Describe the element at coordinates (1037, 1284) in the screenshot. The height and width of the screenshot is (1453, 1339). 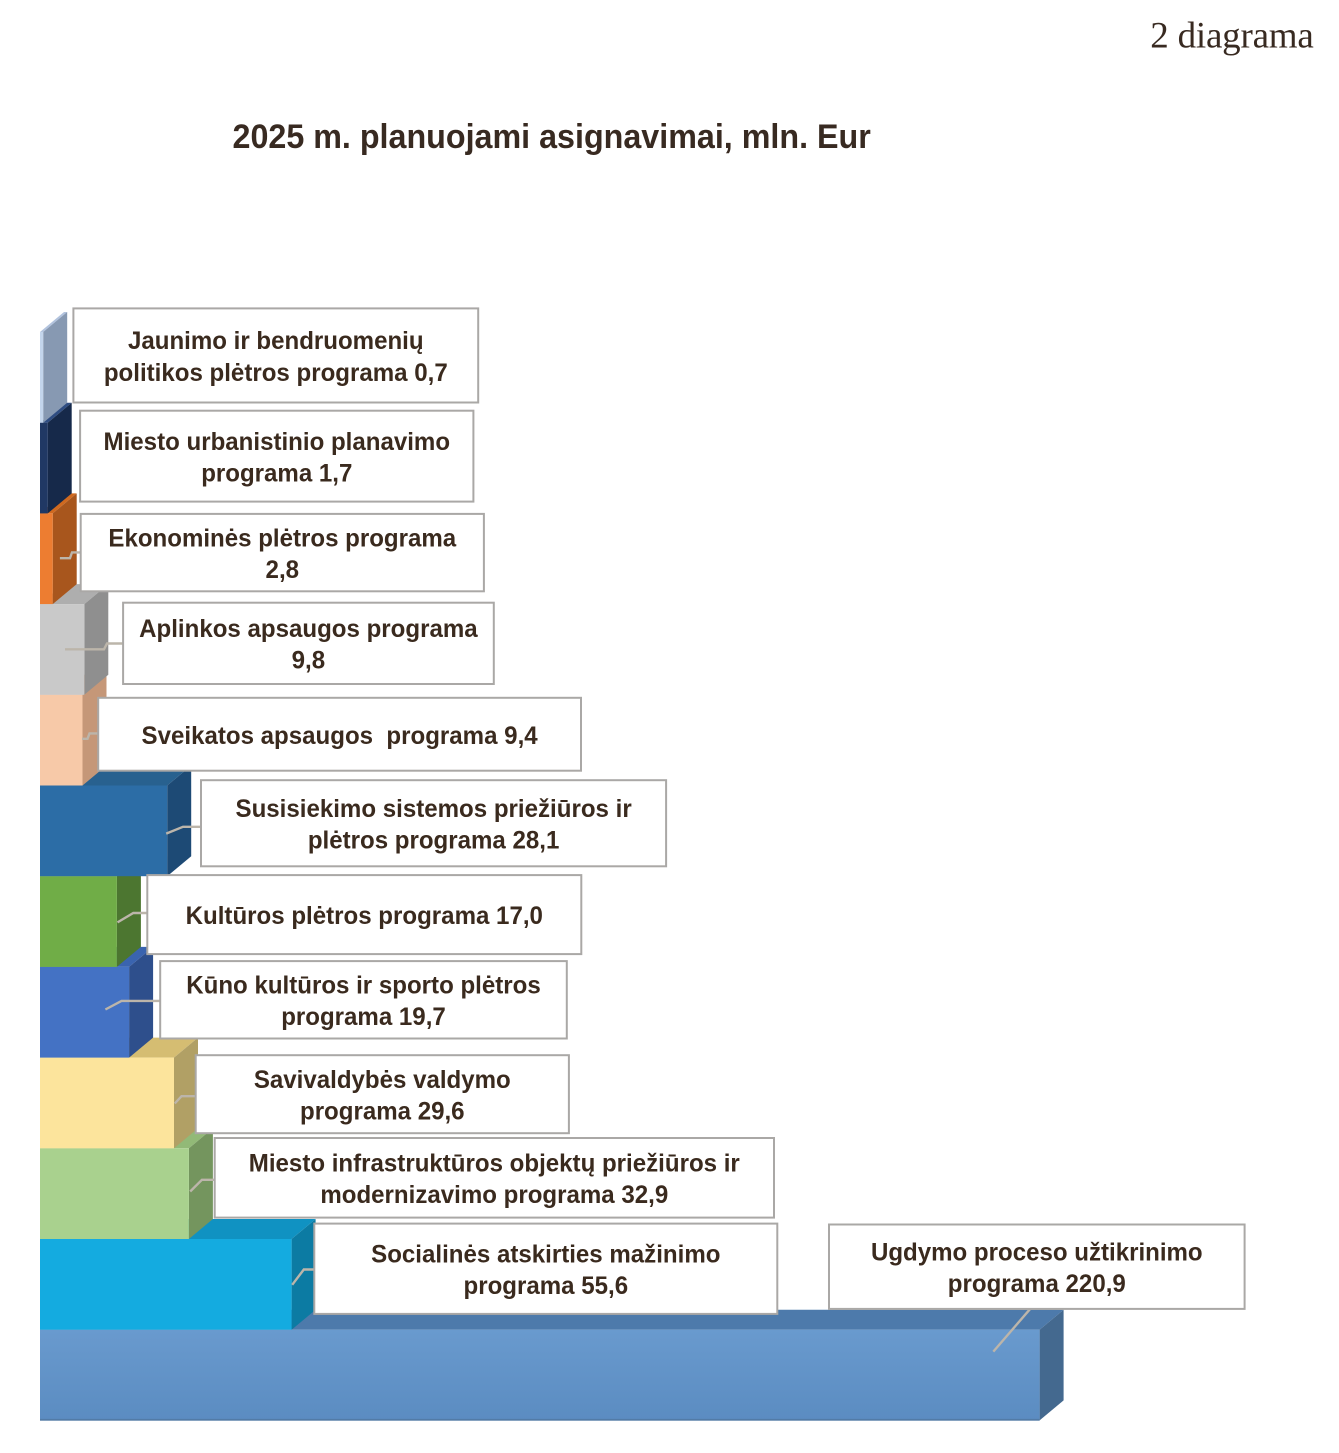
I see `svg-text: programa 220,9` at that location.